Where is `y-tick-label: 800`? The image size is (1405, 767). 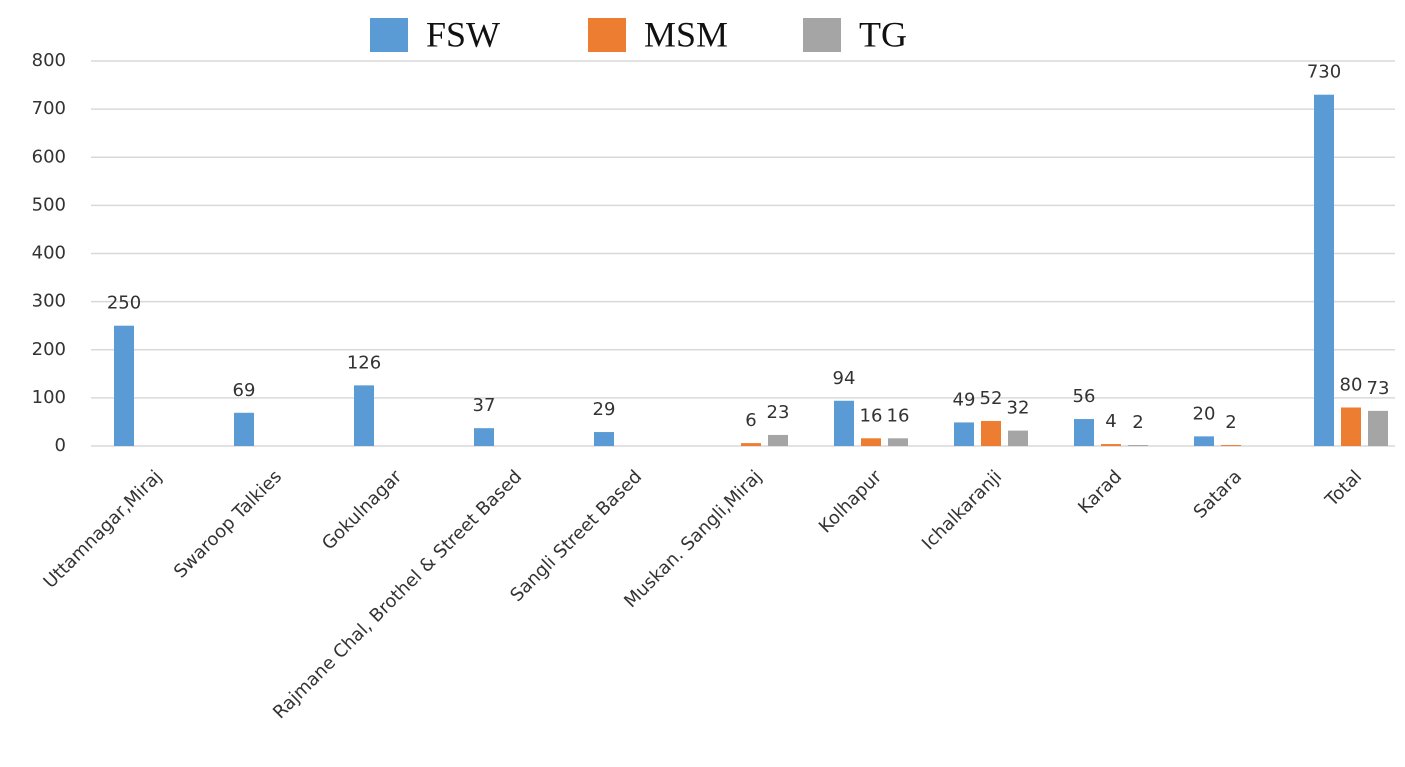 y-tick-label: 800 is located at coordinates (49, 60).